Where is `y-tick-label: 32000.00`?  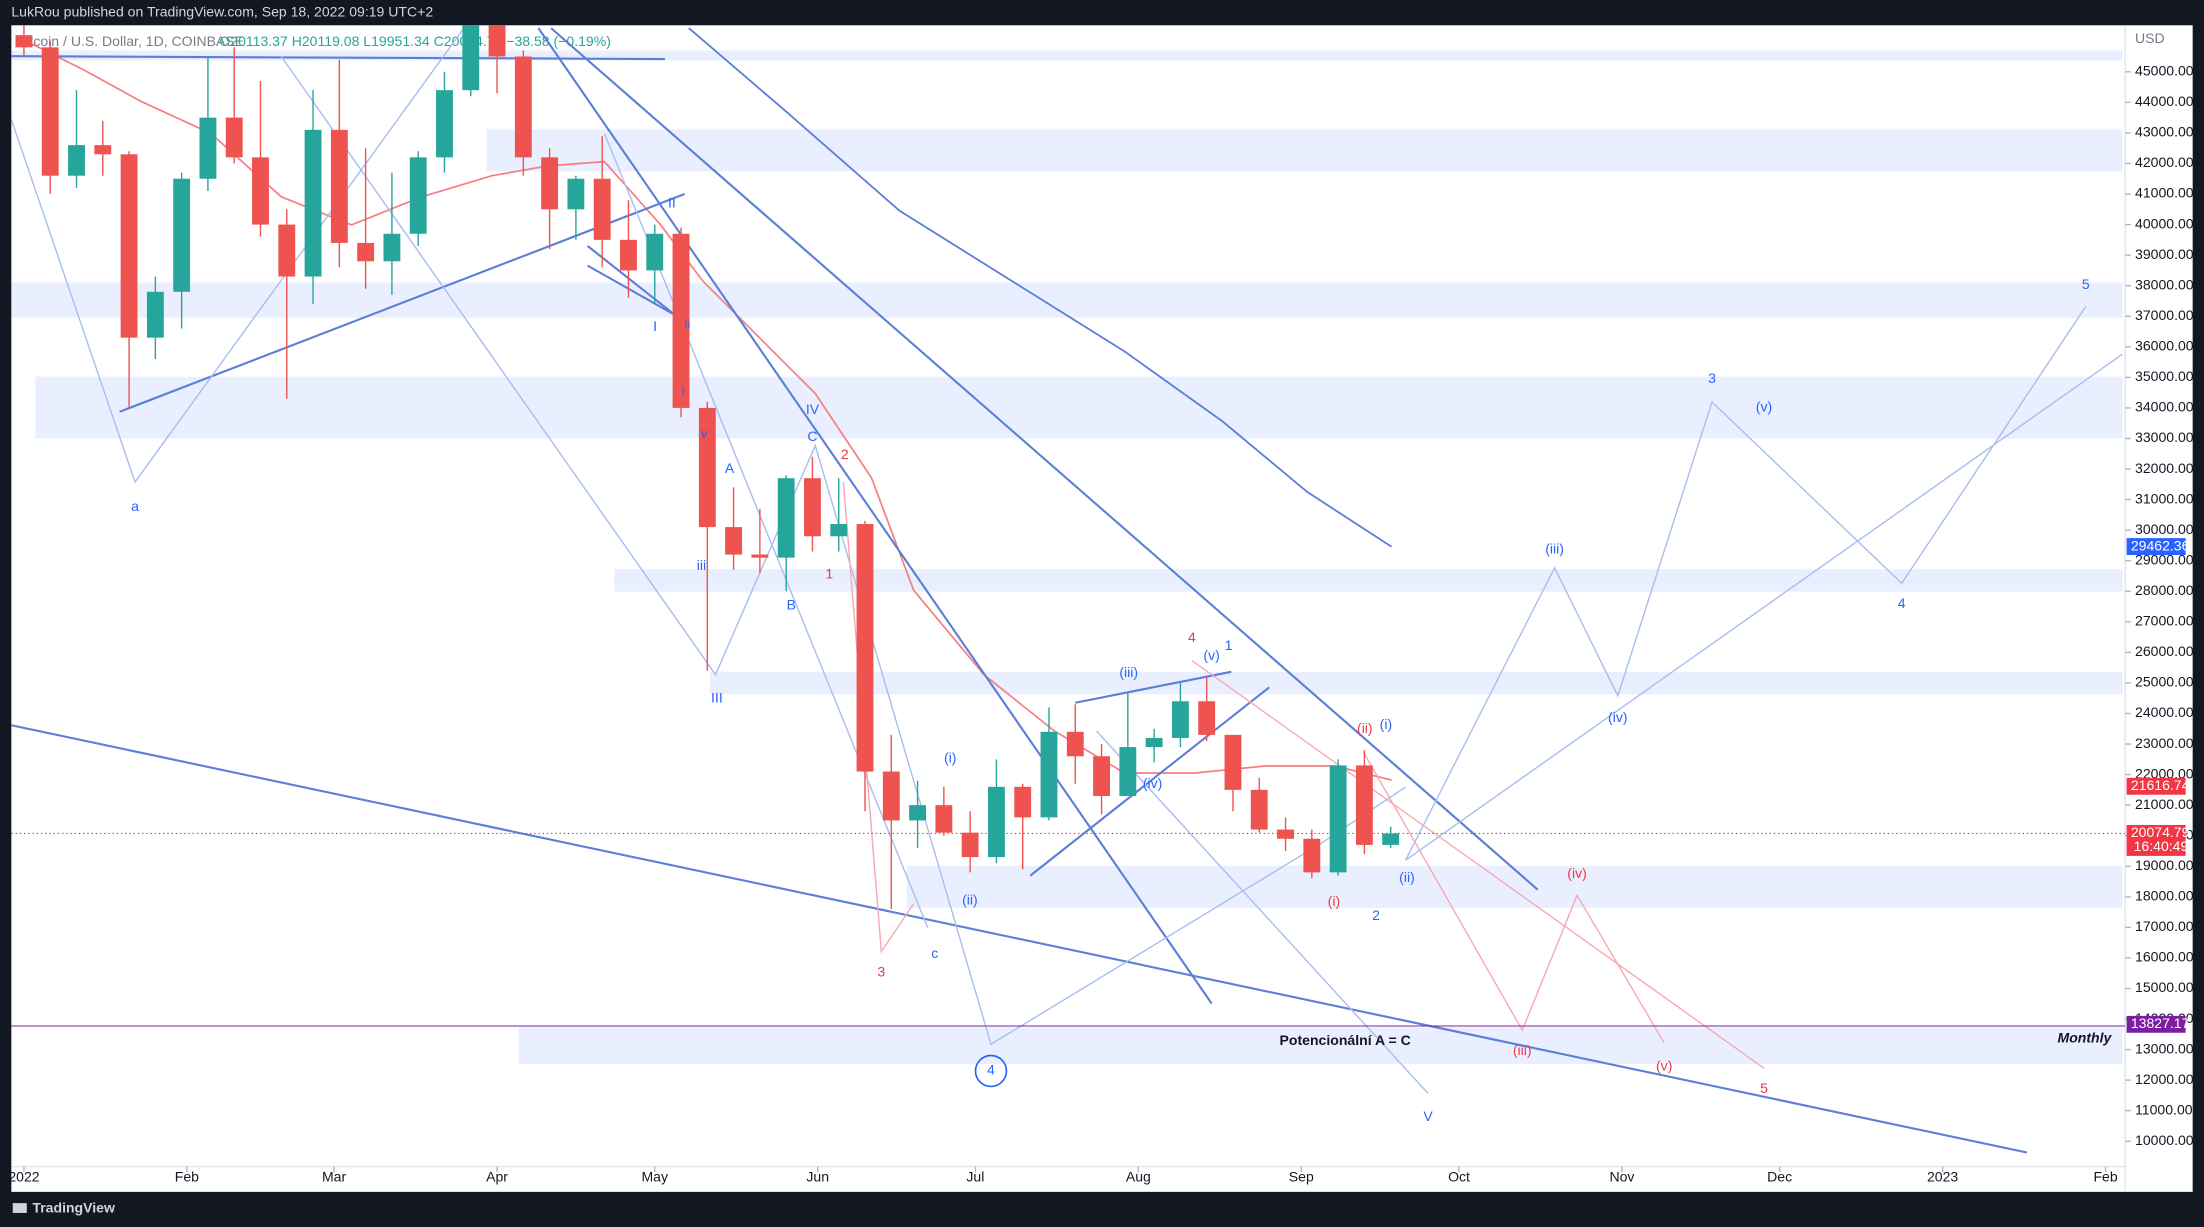 y-tick-label: 32000.00 is located at coordinates (2164, 468).